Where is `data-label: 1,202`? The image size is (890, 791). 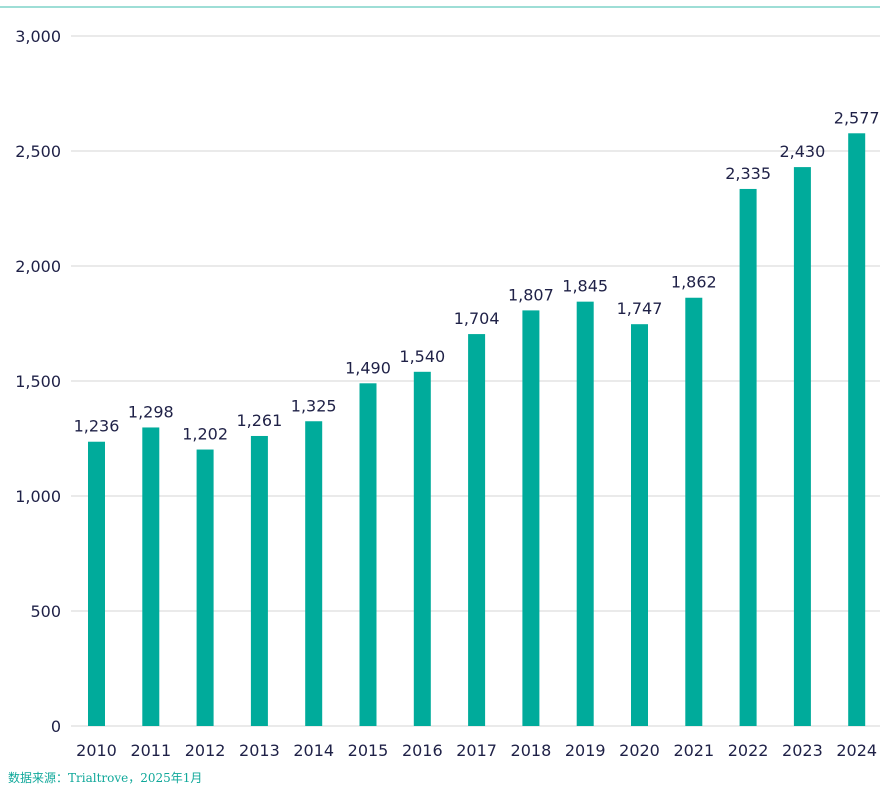
data-label: 1,202 is located at coordinates (205, 434).